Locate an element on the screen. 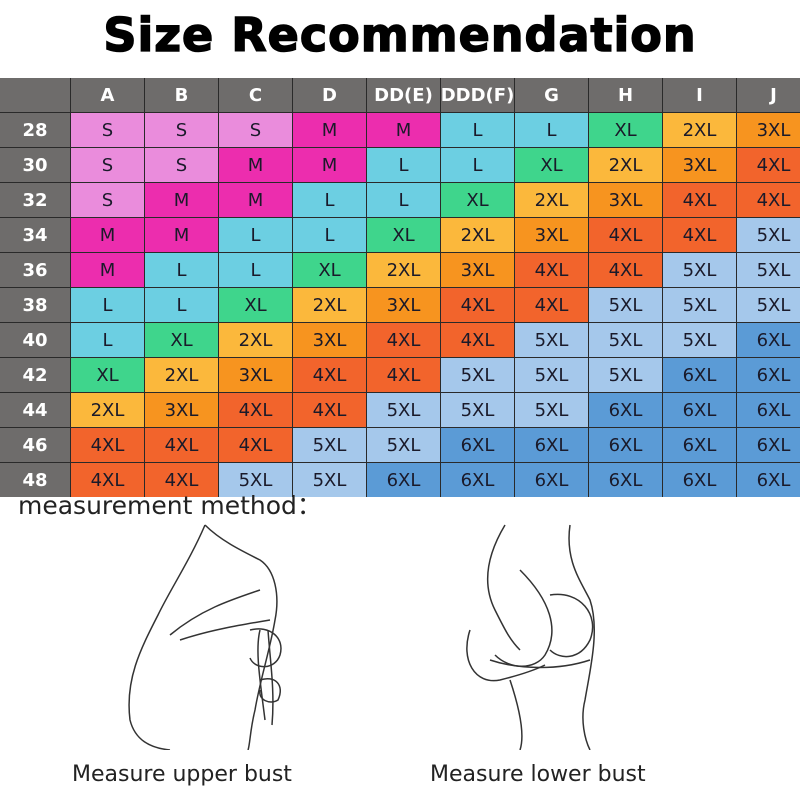 Image resolution: width=800 pixels, height=800 pixels. band-header: 48 is located at coordinates (35, 480).